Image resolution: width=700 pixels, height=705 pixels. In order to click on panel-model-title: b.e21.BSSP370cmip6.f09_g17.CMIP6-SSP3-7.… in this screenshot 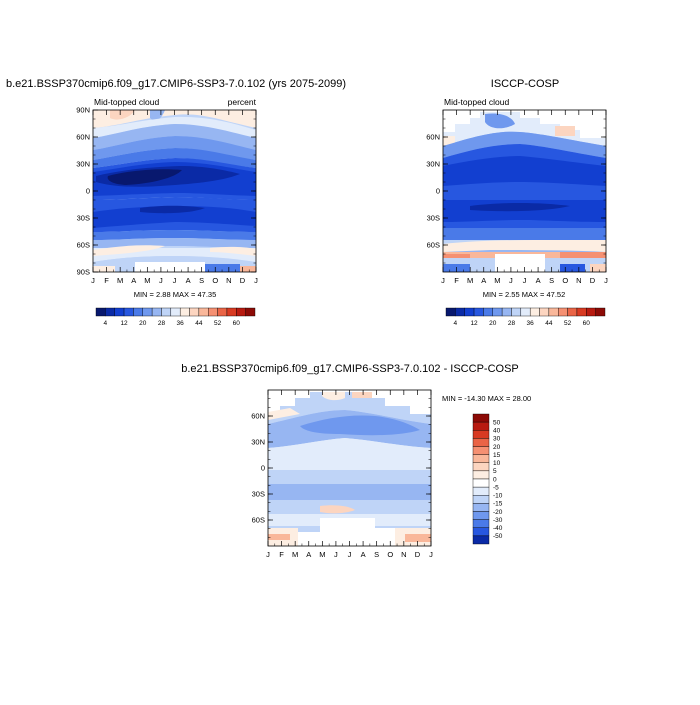, I will do `click(176, 84)`.